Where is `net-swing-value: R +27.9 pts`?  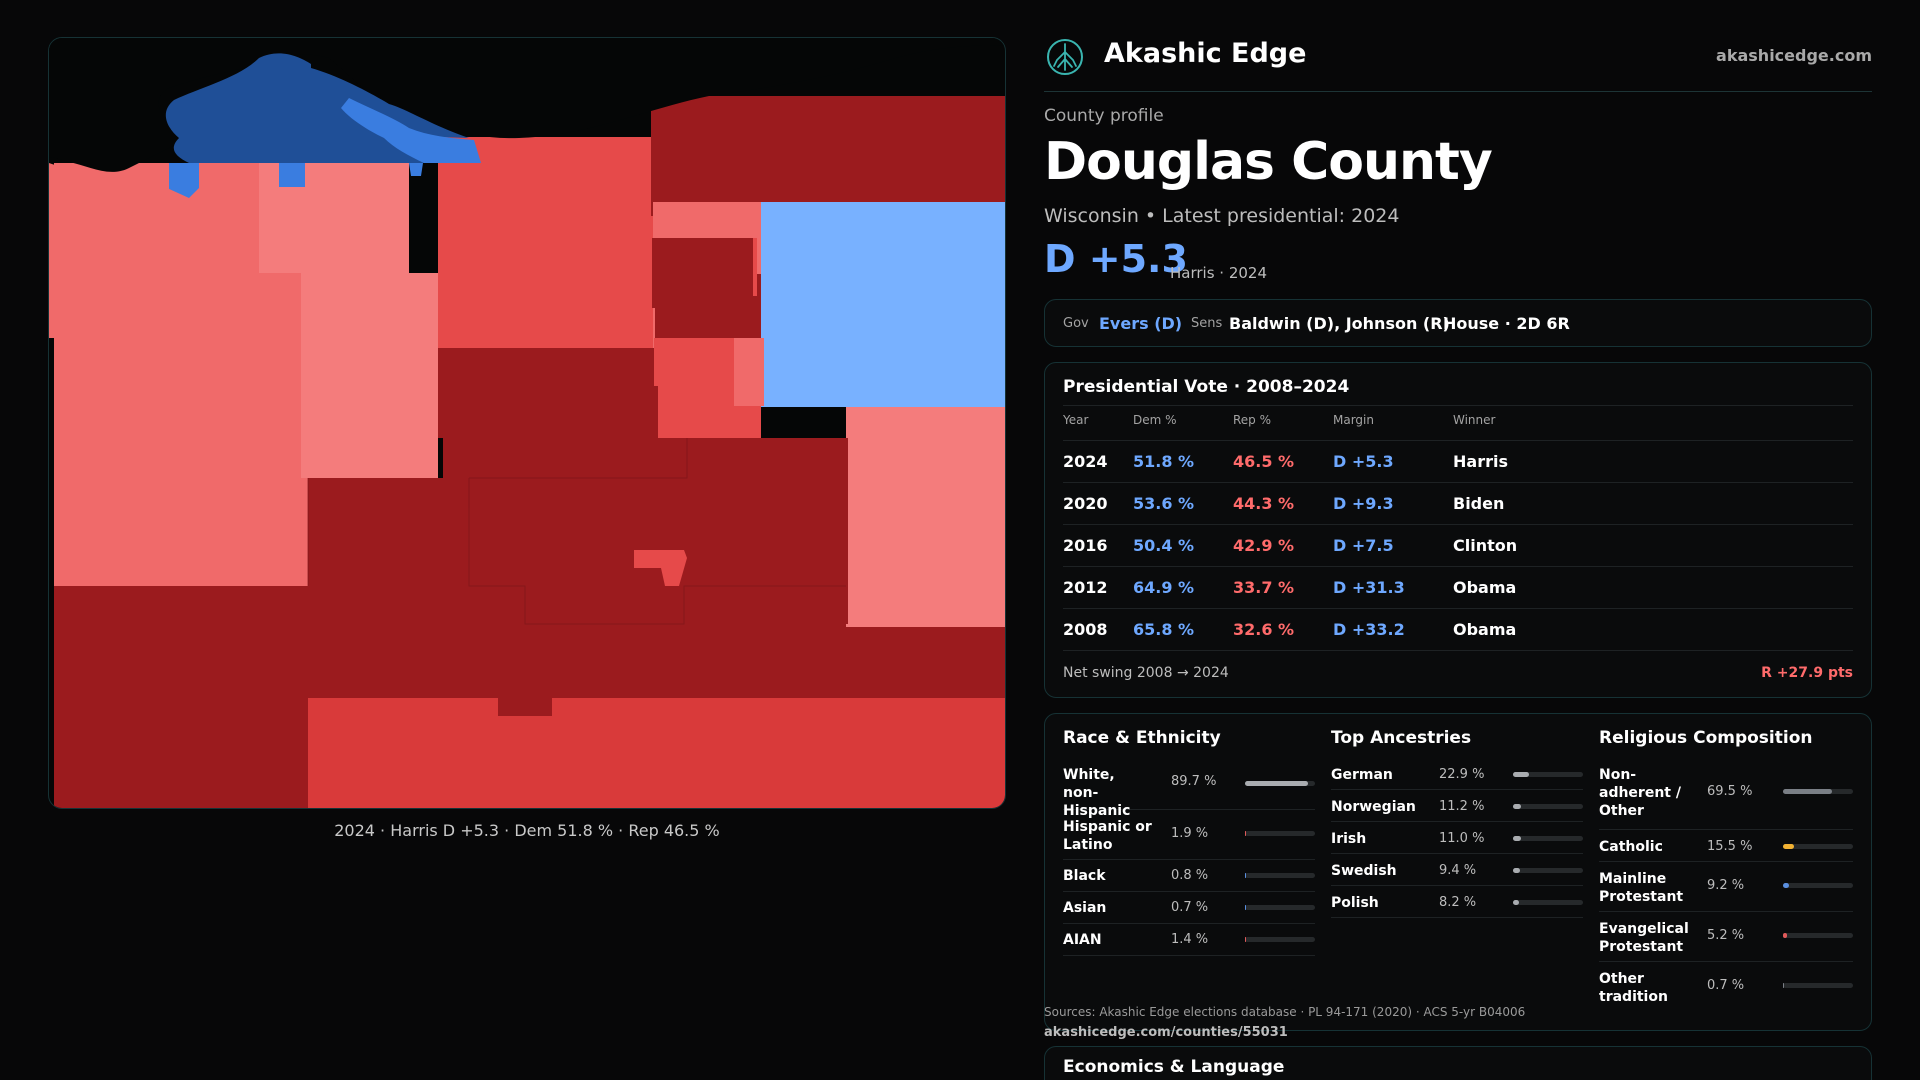 net-swing-value: R +27.9 pts is located at coordinates (1807, 673).